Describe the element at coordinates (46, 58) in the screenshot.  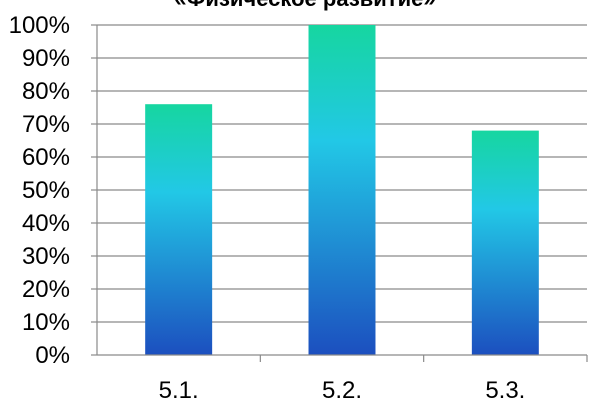
I see `y-tick-label: 90%` at that location.